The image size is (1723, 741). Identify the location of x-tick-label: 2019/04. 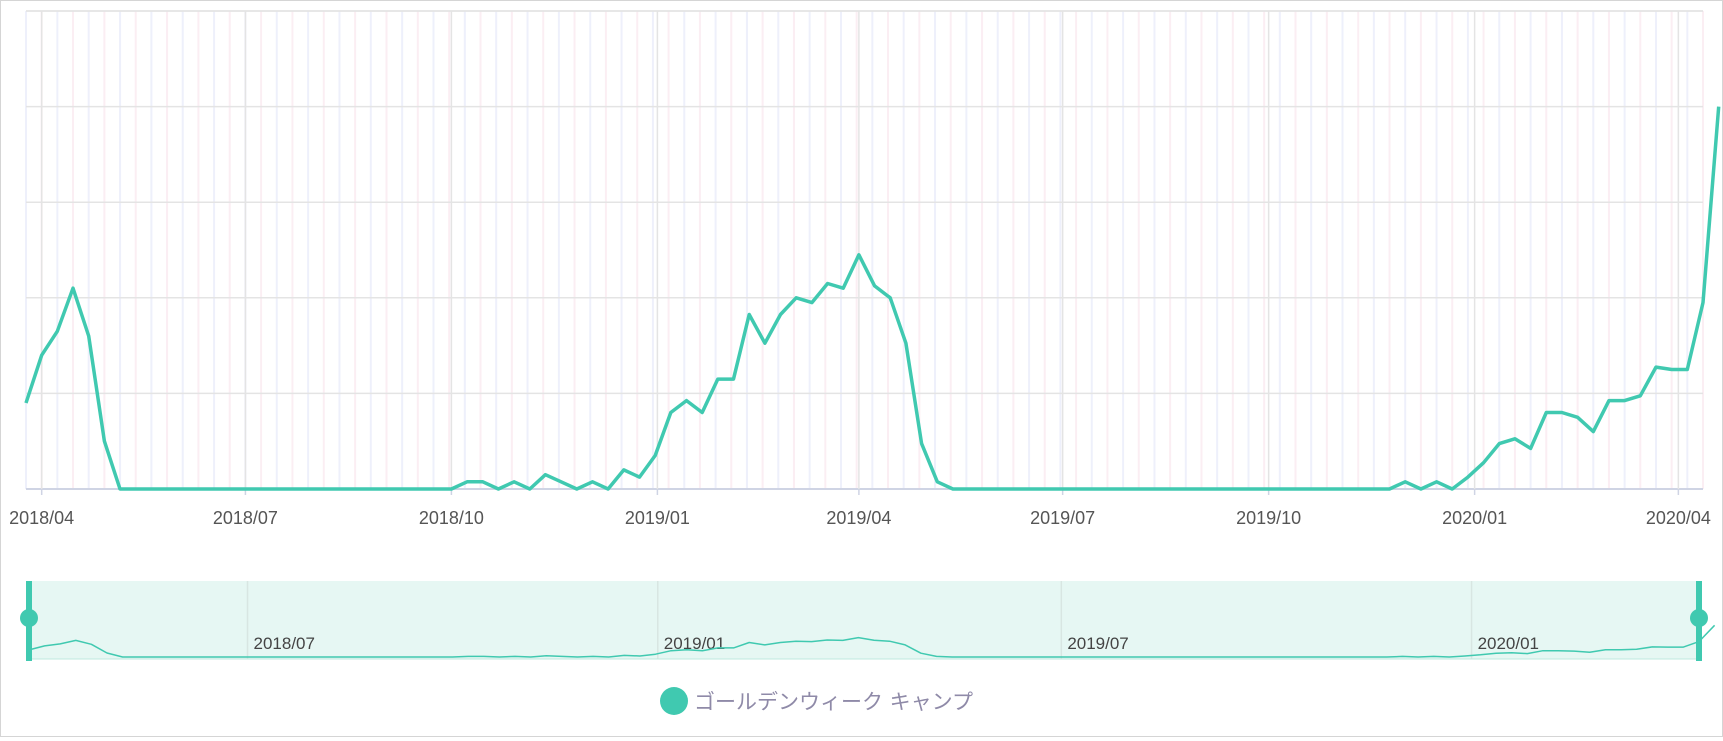
(858, 518).